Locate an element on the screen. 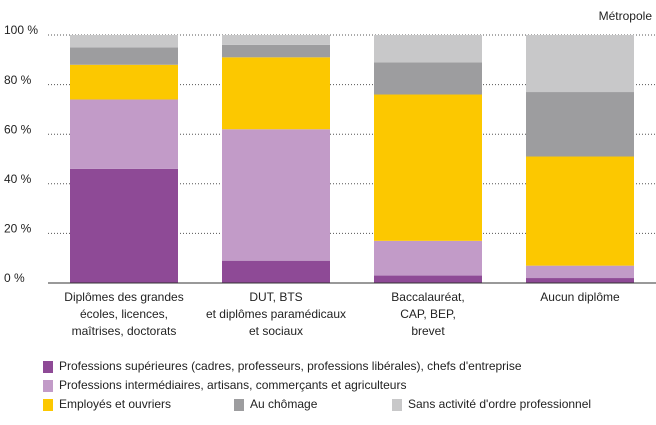  x-tick-label: Baccalauréat, is located at coordinates (427, 297).